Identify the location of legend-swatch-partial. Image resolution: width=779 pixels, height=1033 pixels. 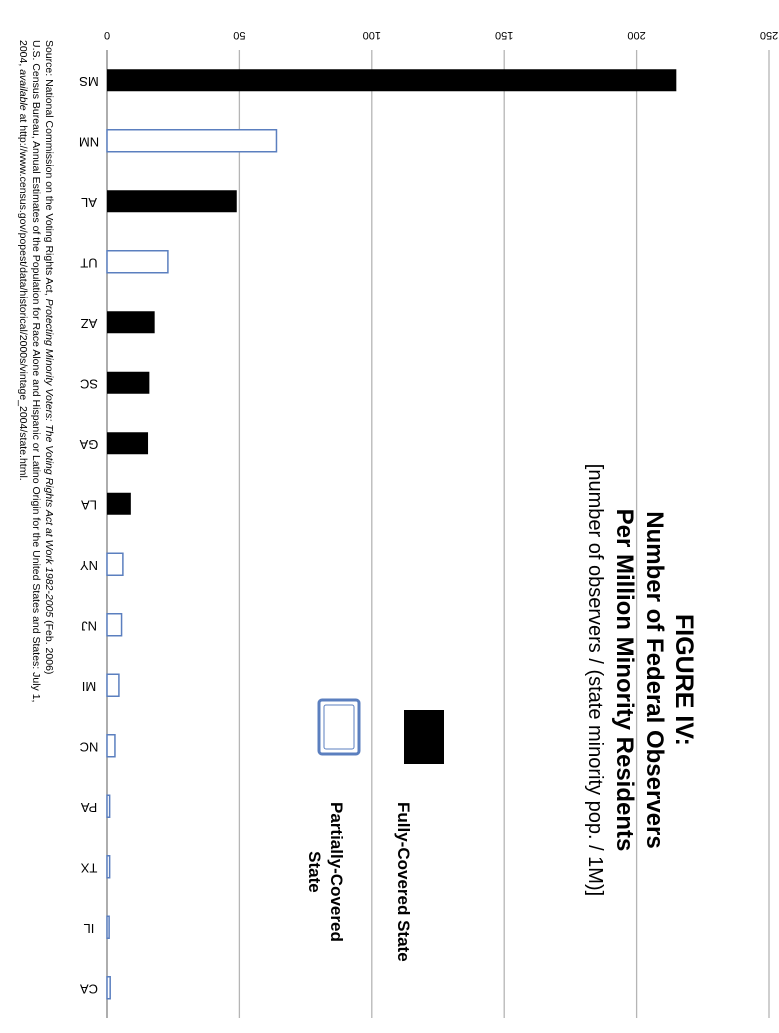
(339, 727).